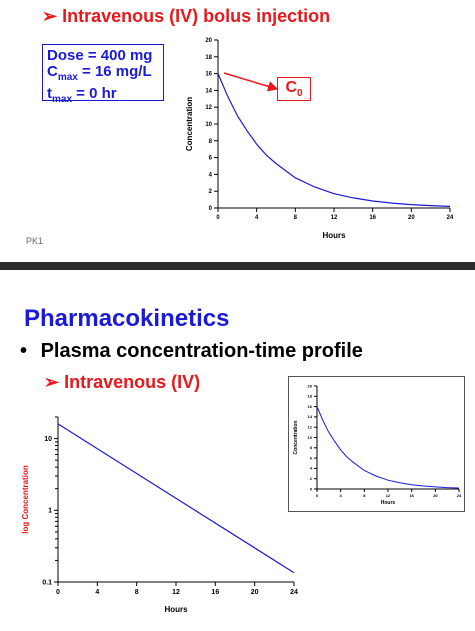 This screenshot has height=631, width=475. I want to click on bullet-item: • Plasma concentration-time profile, so click(191, 351).